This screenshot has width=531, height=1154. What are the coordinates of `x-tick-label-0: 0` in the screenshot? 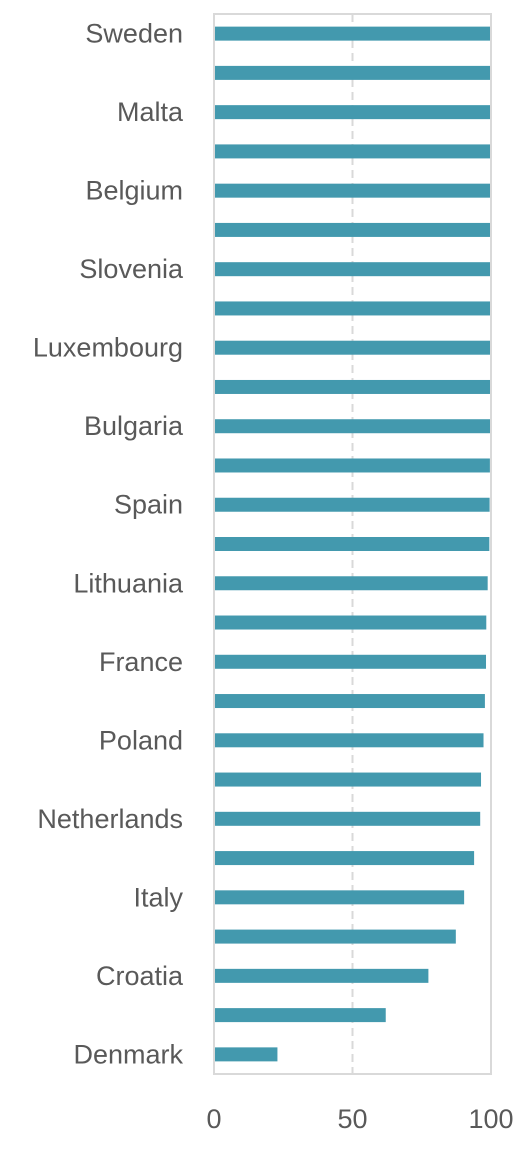 It's located at (213, 1119).